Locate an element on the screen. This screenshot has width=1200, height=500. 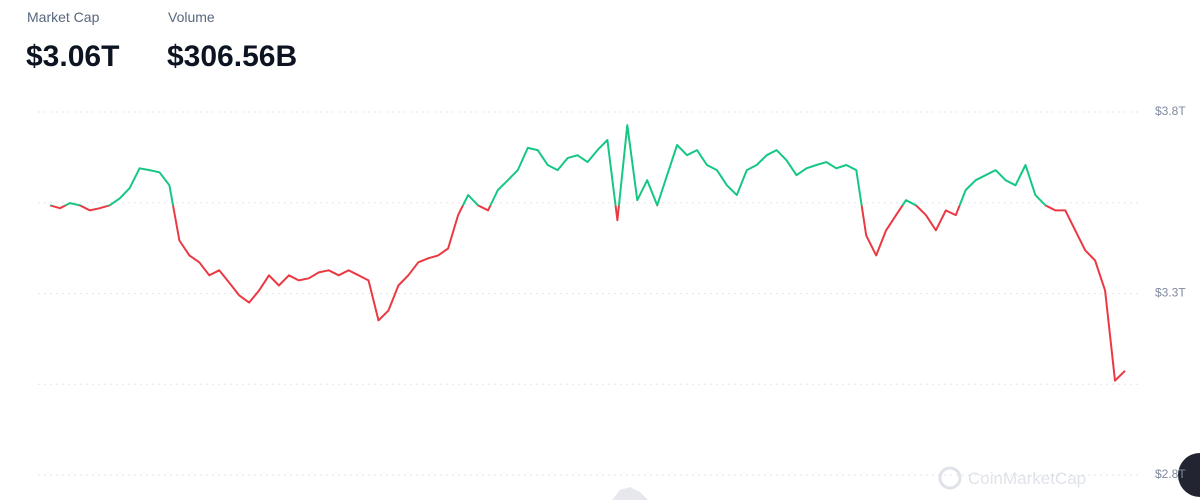
stat-value: $3.06T is located at coordinates (72, 56).